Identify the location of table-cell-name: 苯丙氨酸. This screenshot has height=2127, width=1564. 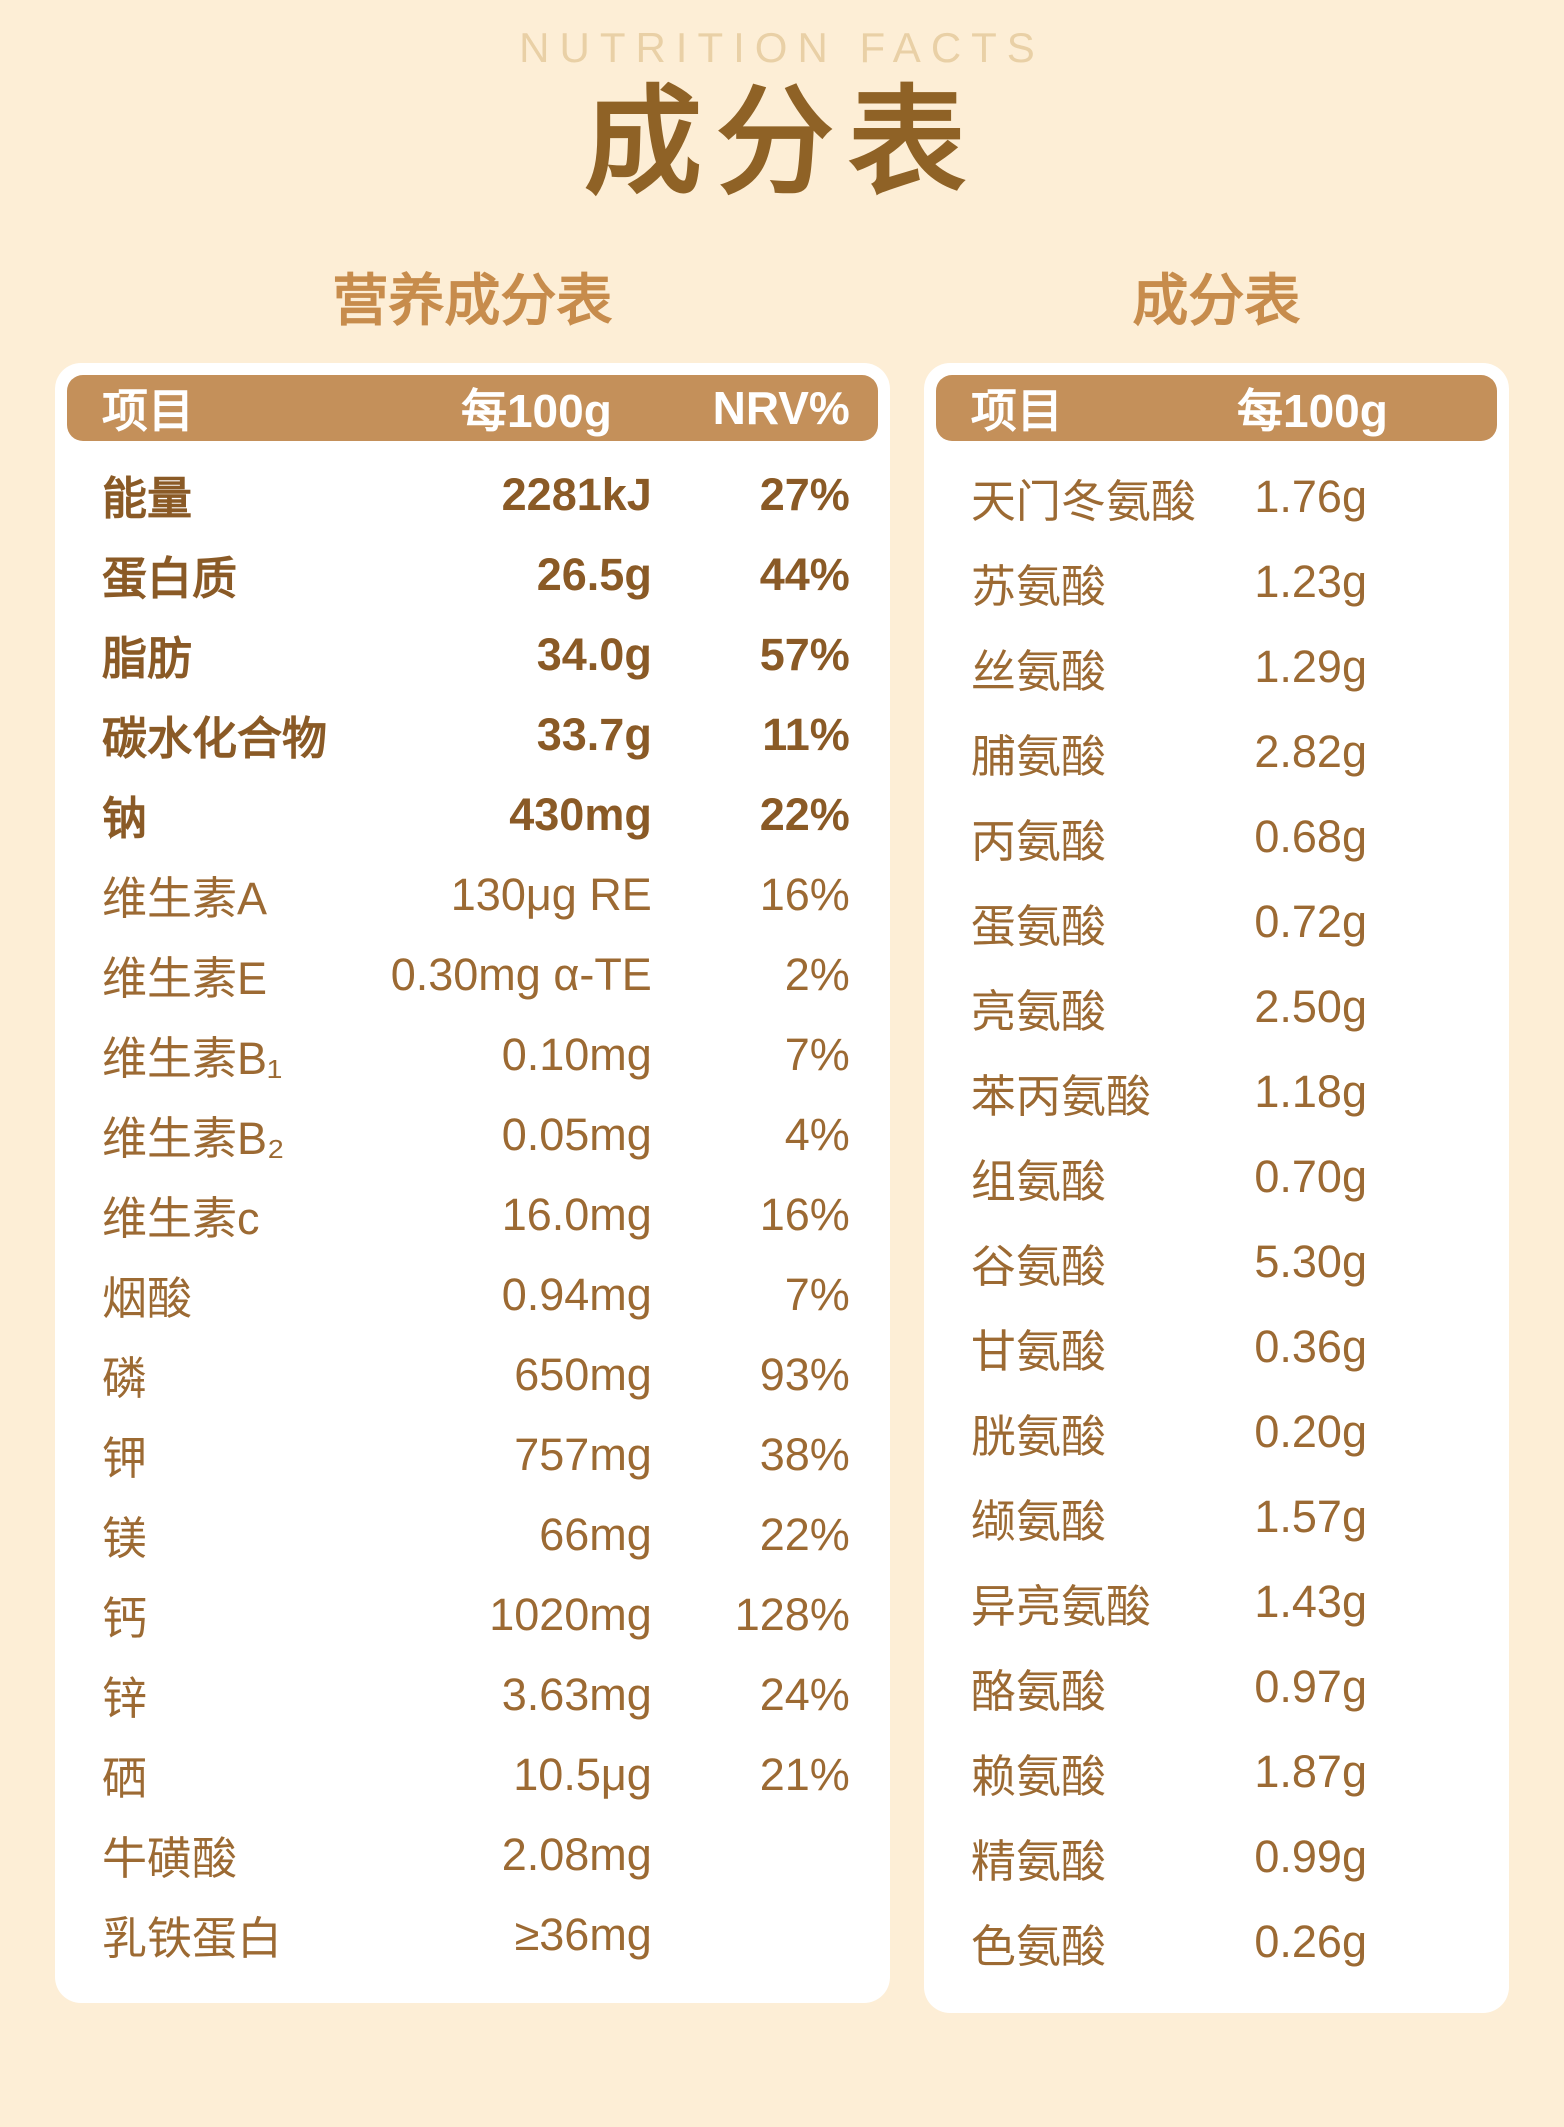
(1060, 1096).